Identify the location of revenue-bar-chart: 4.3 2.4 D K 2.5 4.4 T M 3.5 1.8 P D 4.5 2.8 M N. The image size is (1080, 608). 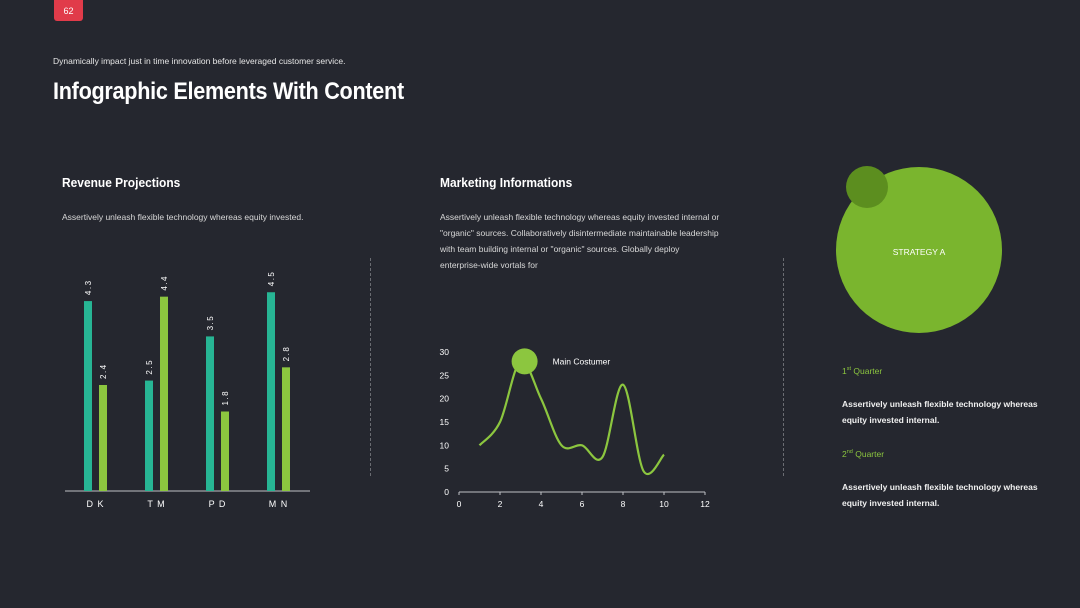
(187, 390).